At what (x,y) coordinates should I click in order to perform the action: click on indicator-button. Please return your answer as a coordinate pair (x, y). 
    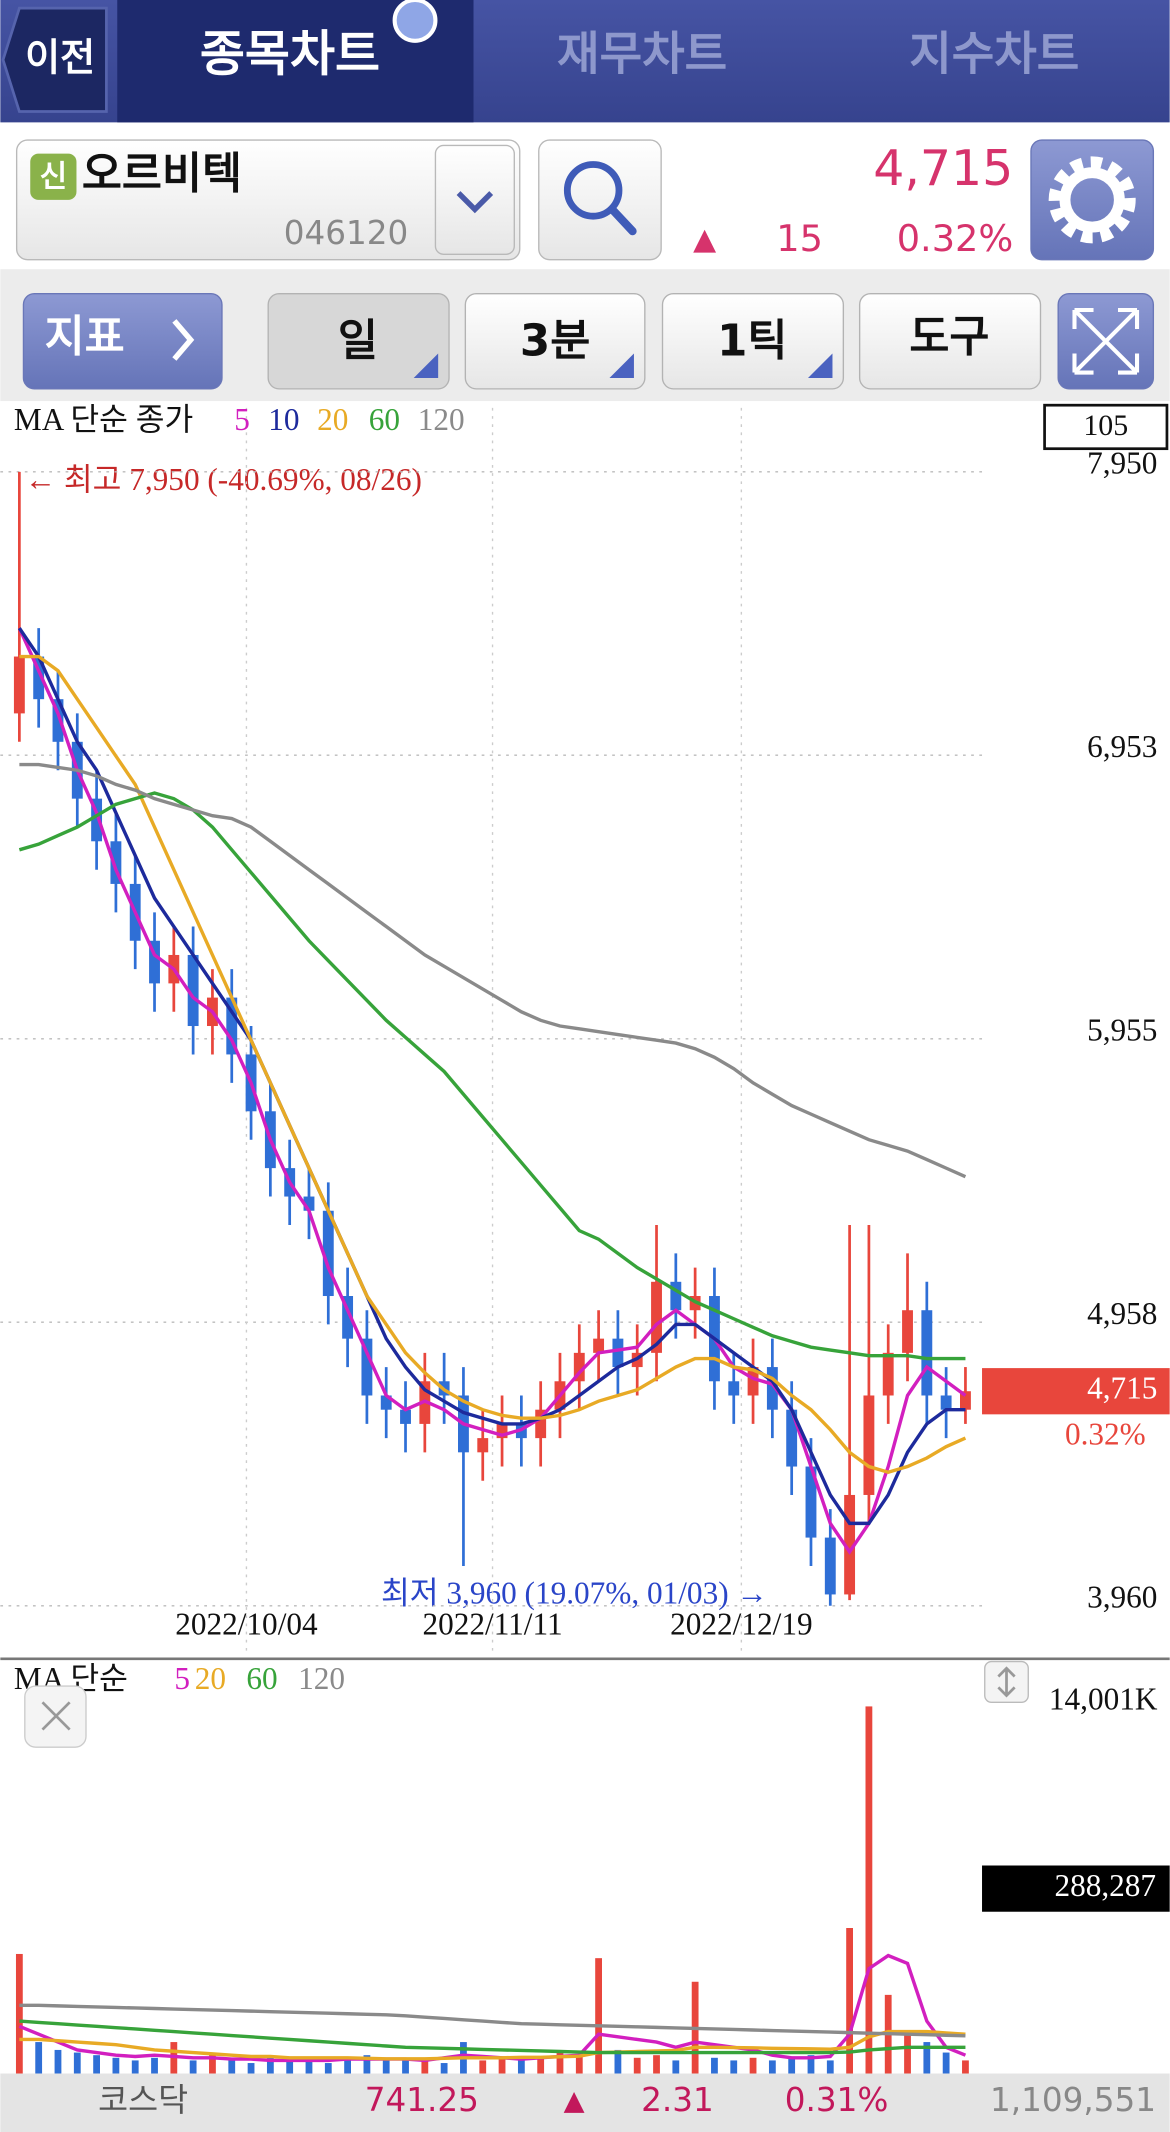
    Looking at the image, I should click on (122, 341).